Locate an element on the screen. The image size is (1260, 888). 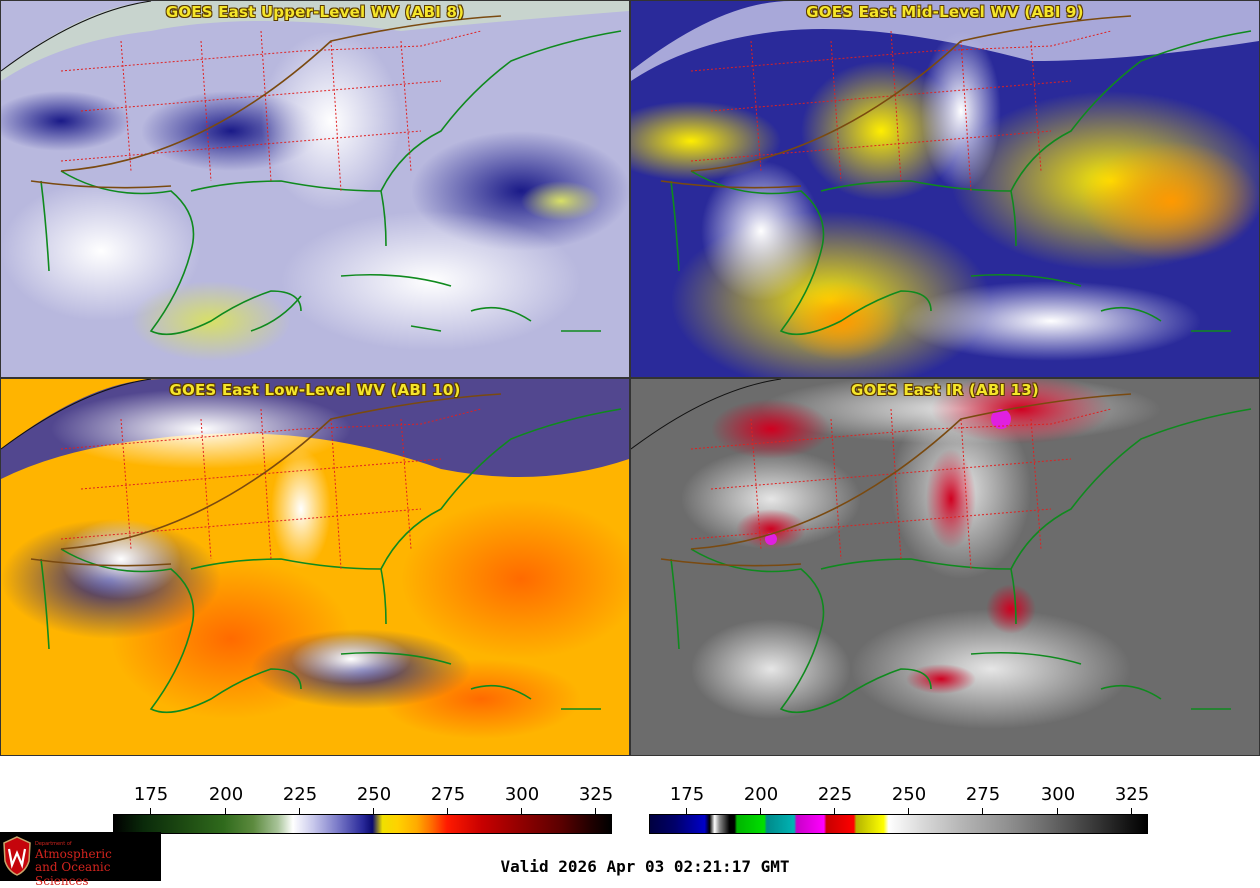
valid-time: Valid 2026 Apr 03 02:21:17 GMT is located at coordinates (645, 866).